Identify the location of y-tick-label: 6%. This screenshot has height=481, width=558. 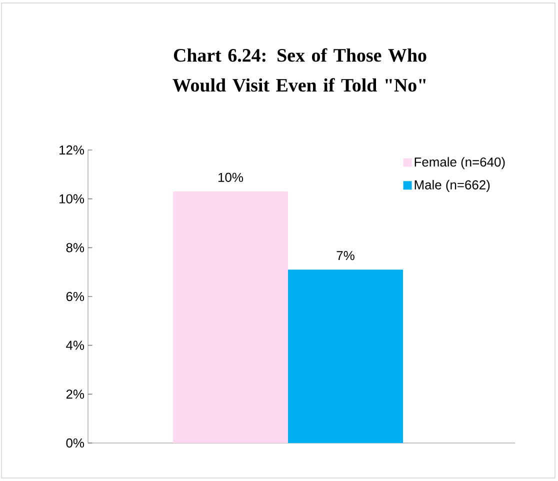
(75, 297).